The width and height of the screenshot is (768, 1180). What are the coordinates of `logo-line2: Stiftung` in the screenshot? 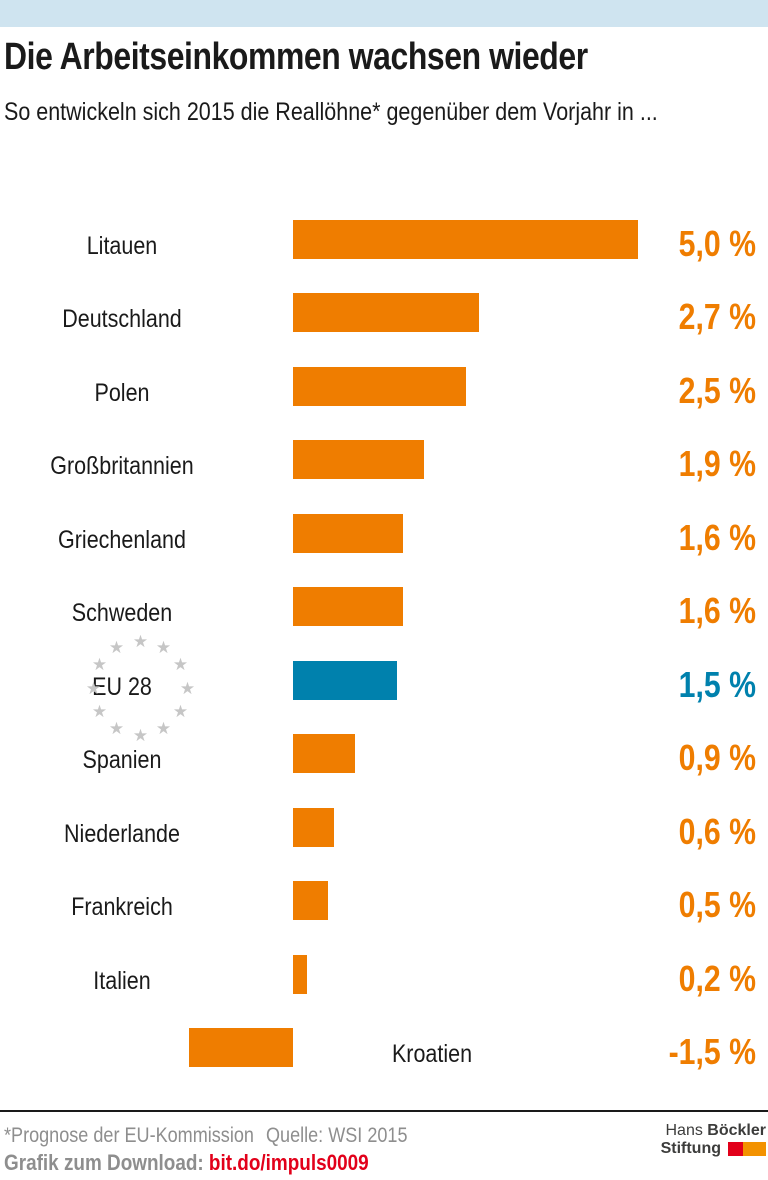 It's located at (713, 1149).